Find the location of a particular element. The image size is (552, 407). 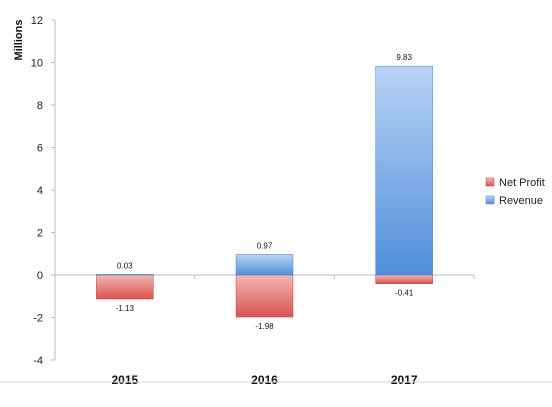

bar-net-profit-2017 is located at coordinates (404, 279).